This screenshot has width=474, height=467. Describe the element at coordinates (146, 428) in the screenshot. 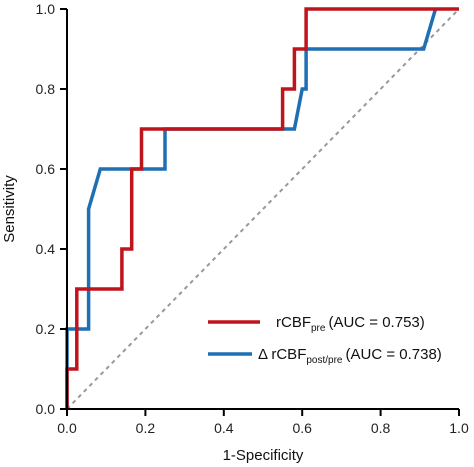

I see `x-tick-label: 0.2` at that location.